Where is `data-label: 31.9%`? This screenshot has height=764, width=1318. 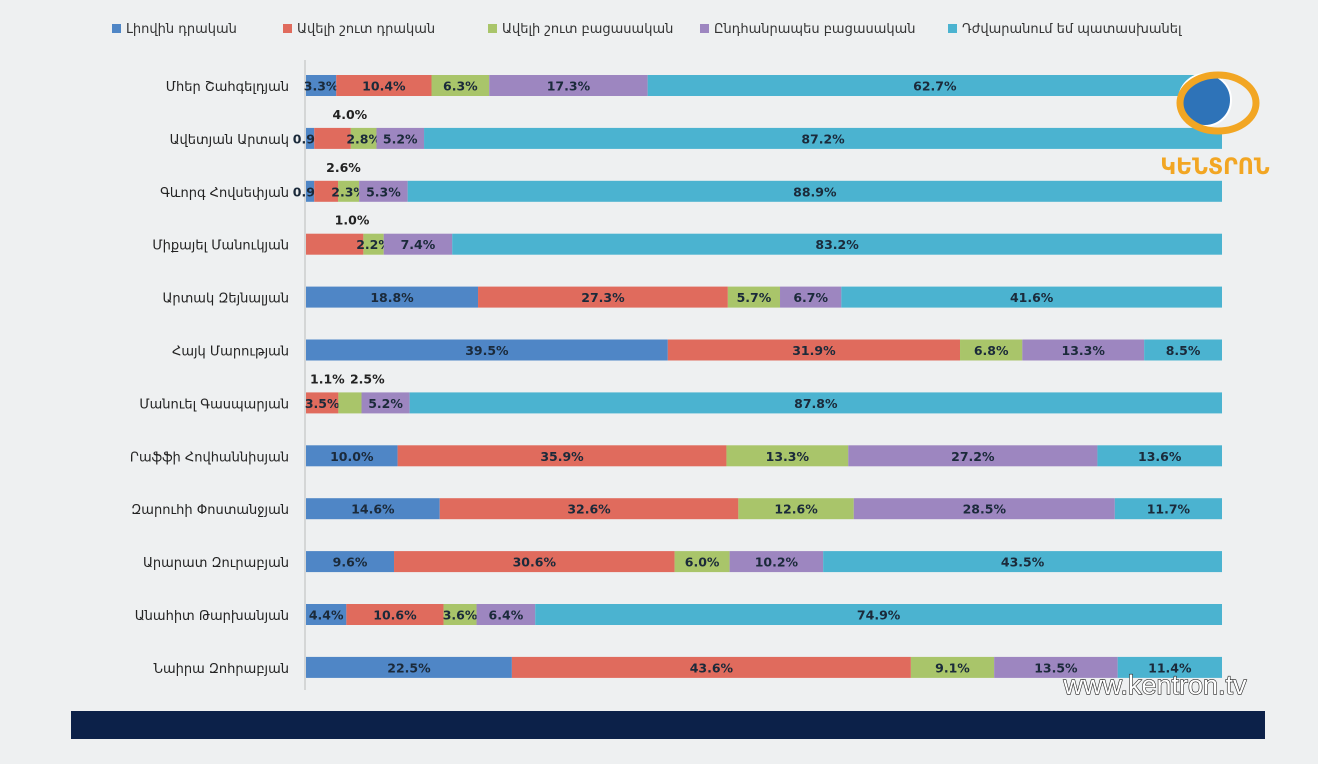 data-label: 31.9% is located at coordinates (814, 350).